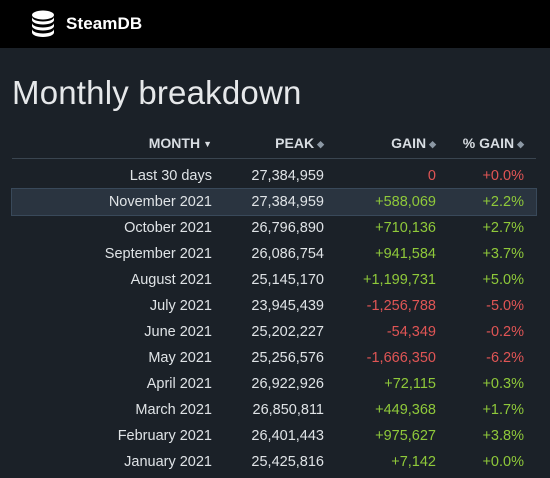  I want to click on peak-cell: 26,401,443, so click(287, 436).